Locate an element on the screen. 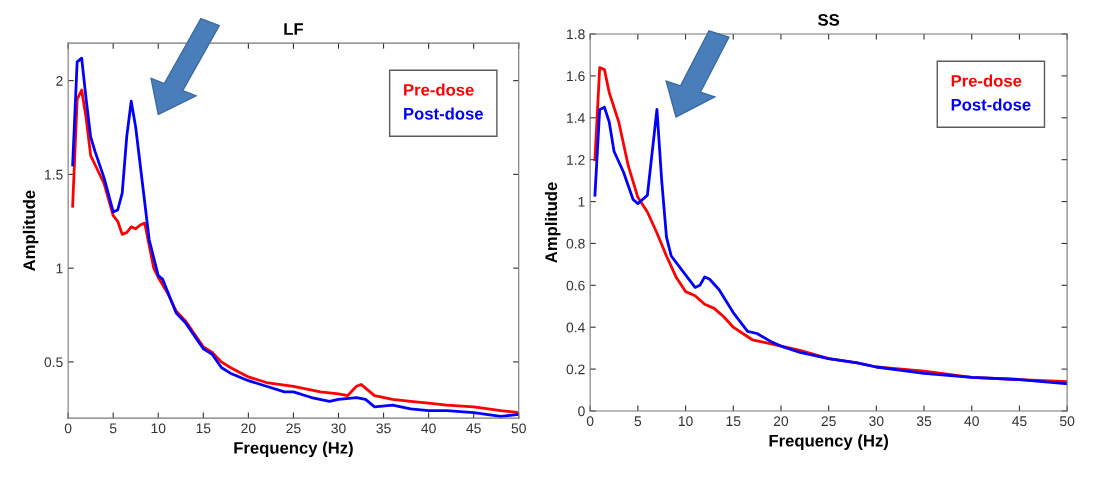 The height and width of the screenshot is (479, 1099). y-tick-label: 1.2 is located at coordinates (576, 160).